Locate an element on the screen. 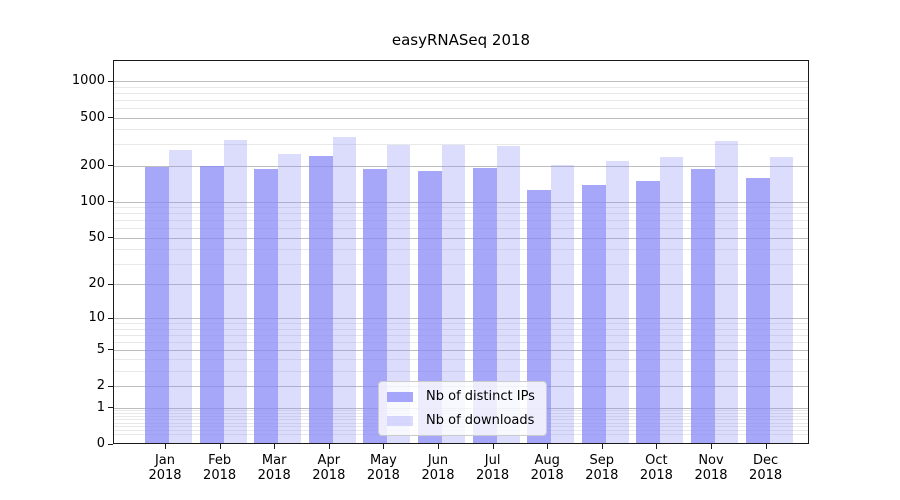 The width and height of the screenshot is (900, 500). legend-item: Nb of downloads is located at coordinates (462, 420).